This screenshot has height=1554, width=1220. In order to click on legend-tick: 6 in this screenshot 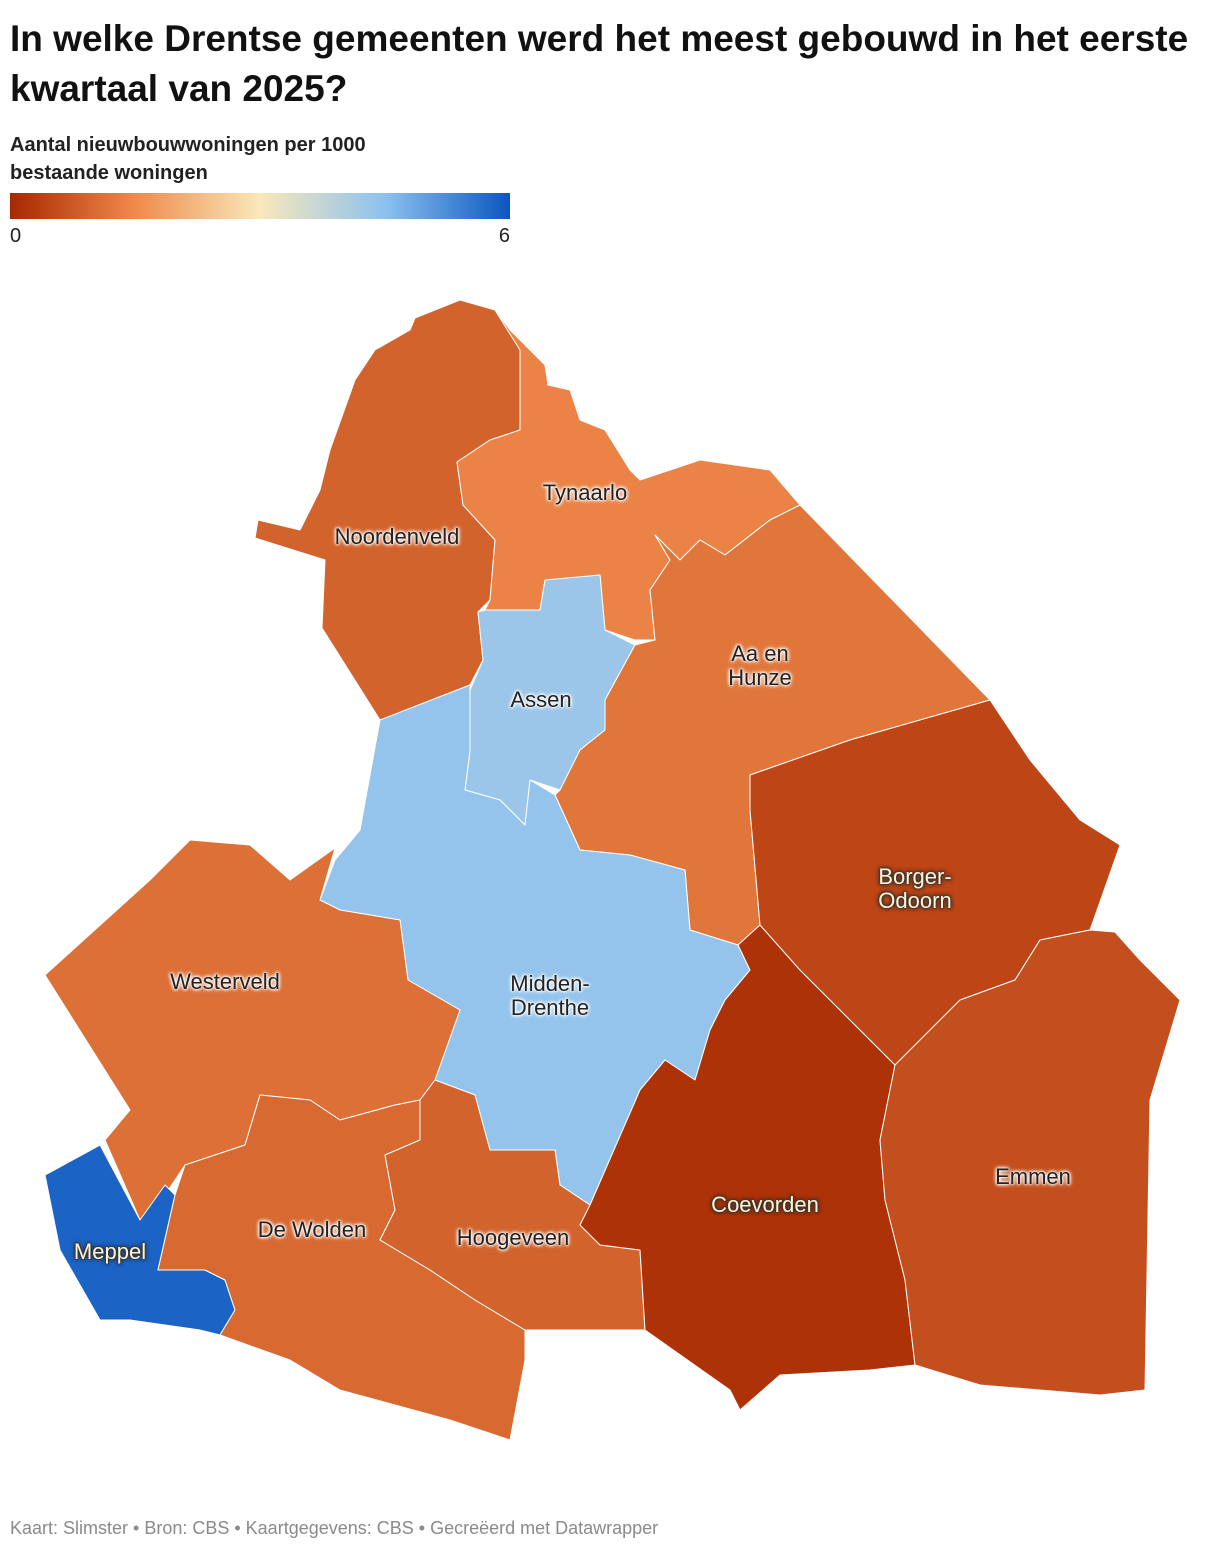, I will do `click(504, 236)`.